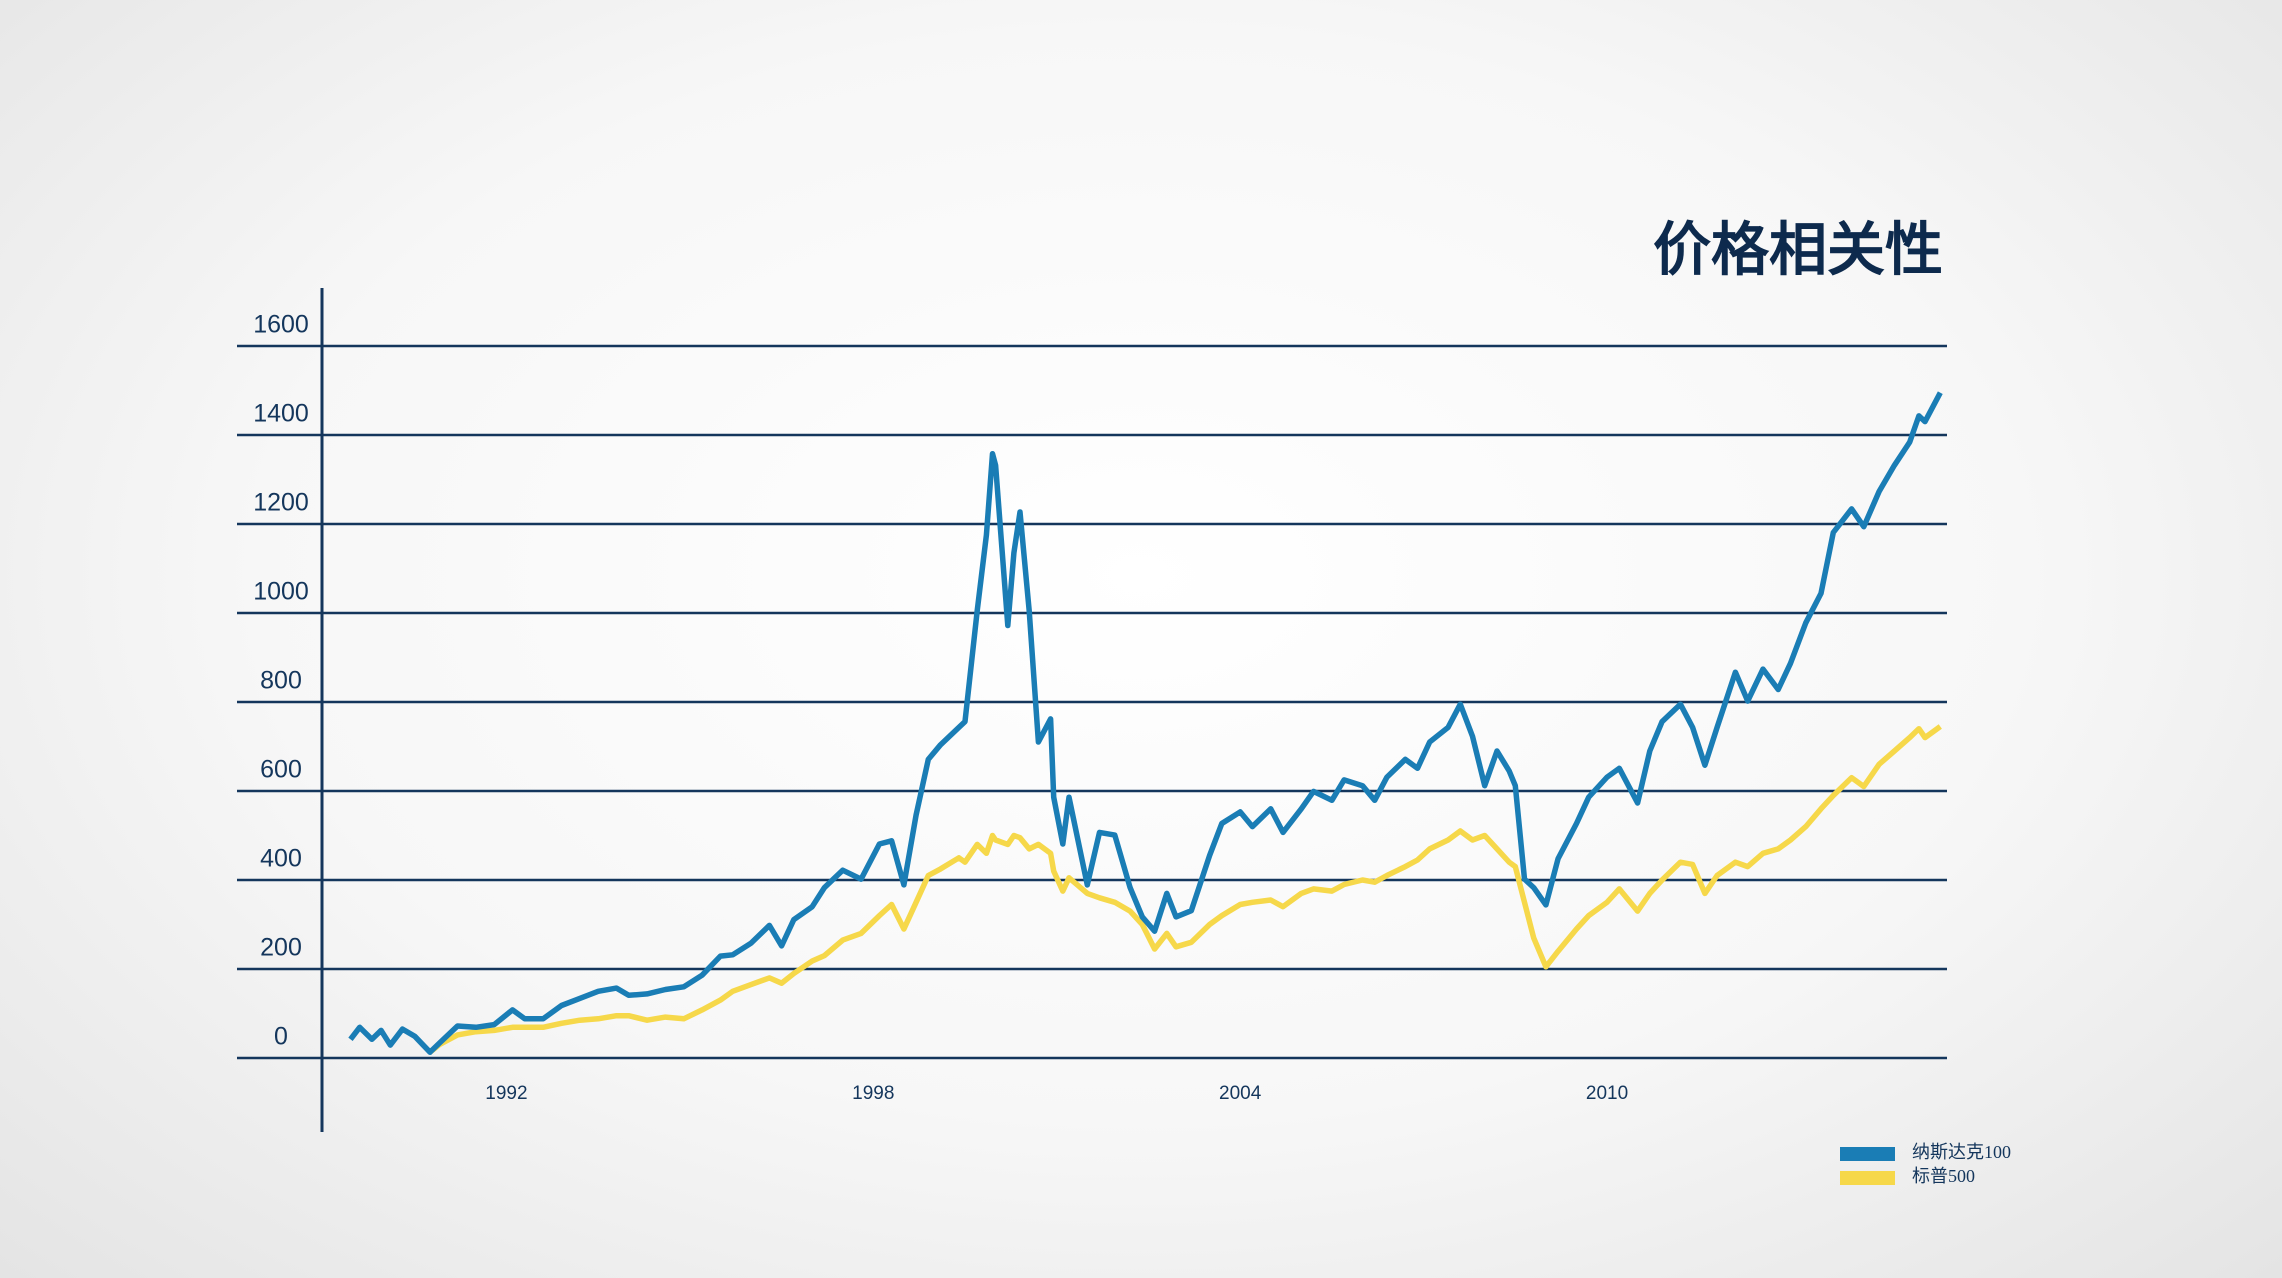 Image resolution: width=2282 pixels, height=1278 pixels. What do you see at coordinates (1798, 249) in the screenshot?
I see `chart-title: 价格相关性` at bounding box center [1798, 249].